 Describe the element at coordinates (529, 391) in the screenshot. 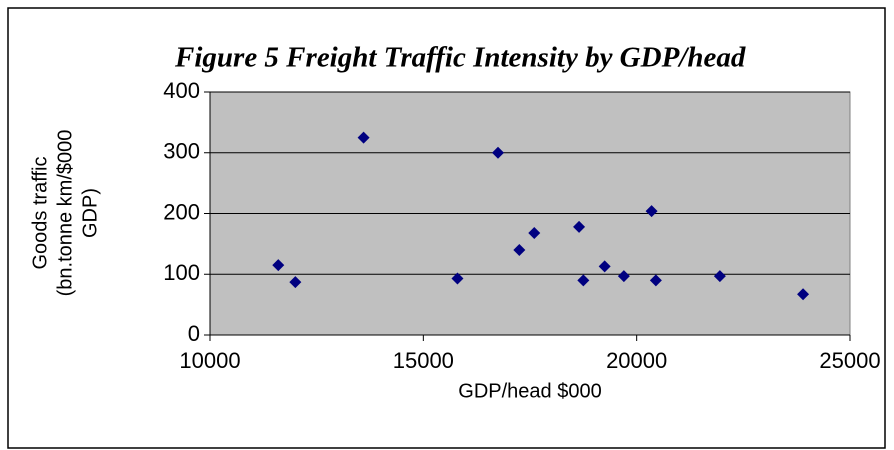

I see `x-axis-label: GDP/head $000` at that location.